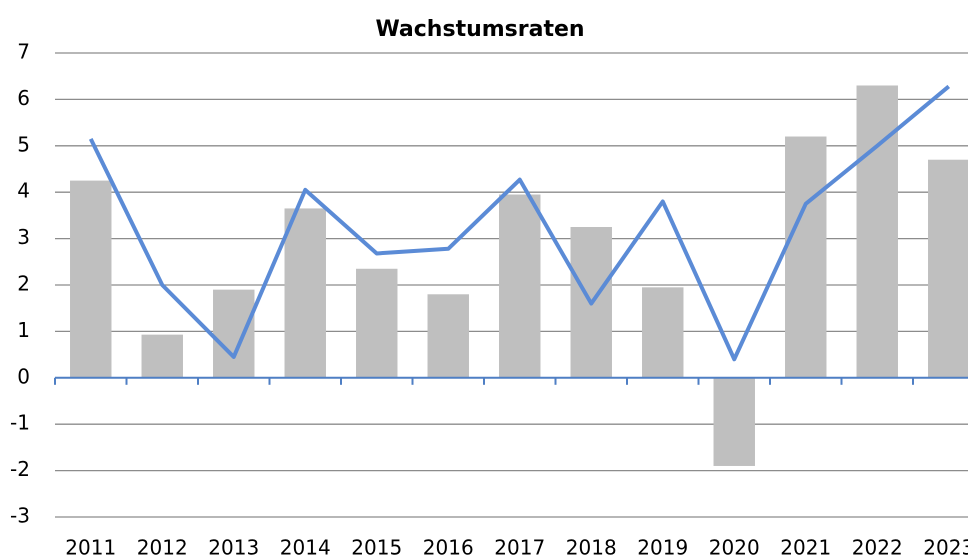 The width and height of the screenshot is (968, 560). I want to click on y-tick-label: -1, so click(20, 423).